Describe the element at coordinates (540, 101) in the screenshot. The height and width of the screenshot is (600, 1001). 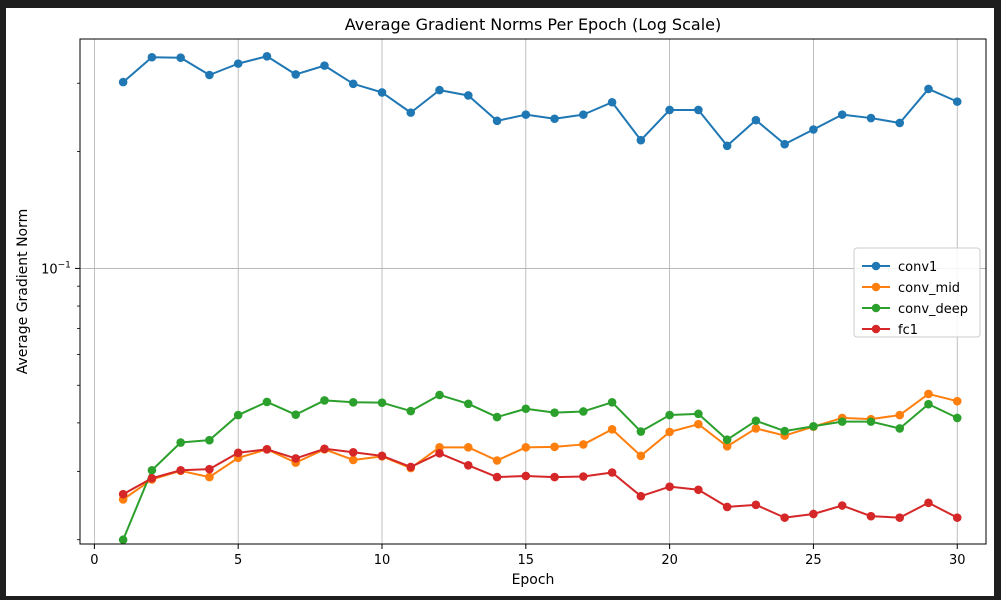
I see `series-line-conv1` at that location.